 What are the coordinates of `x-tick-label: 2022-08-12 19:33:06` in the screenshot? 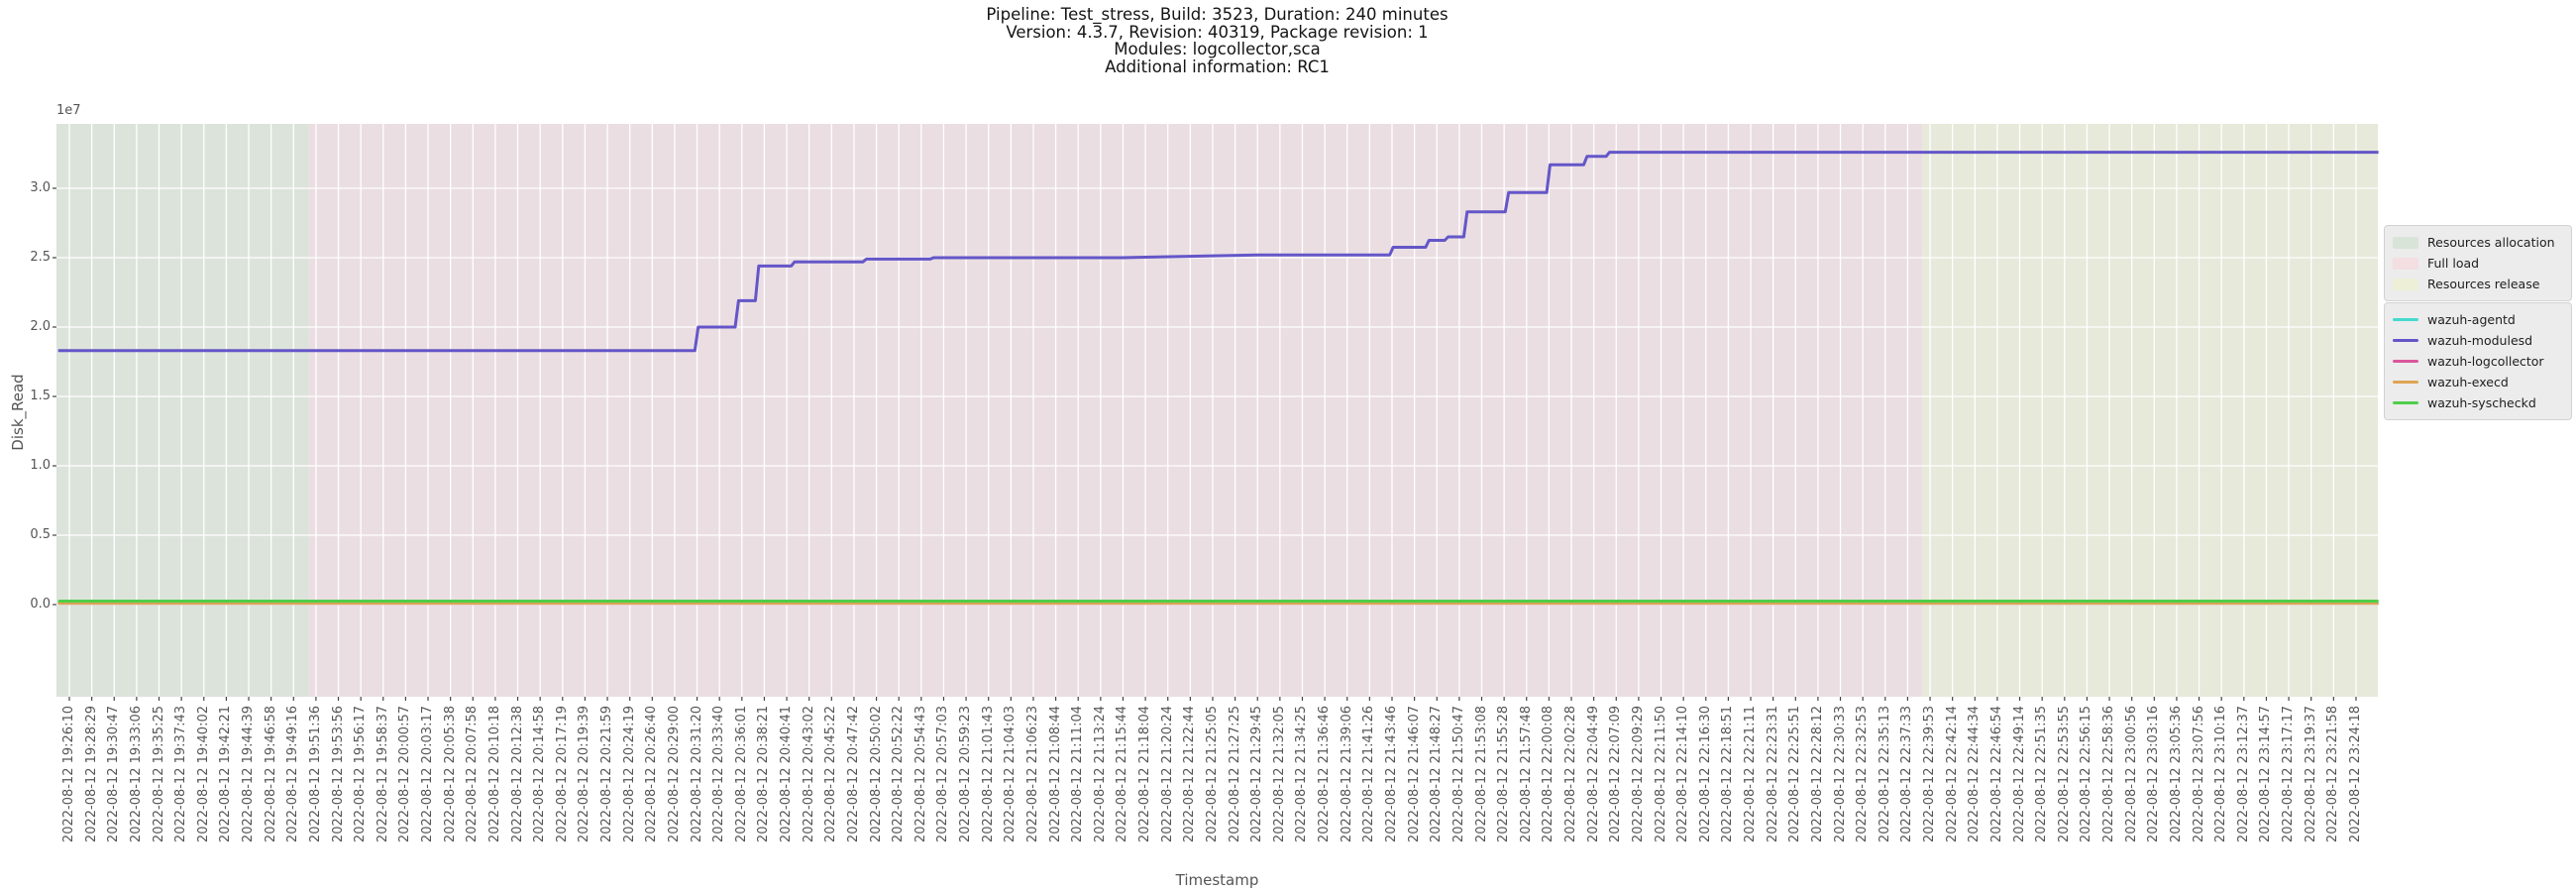 It's located at (136, 775).